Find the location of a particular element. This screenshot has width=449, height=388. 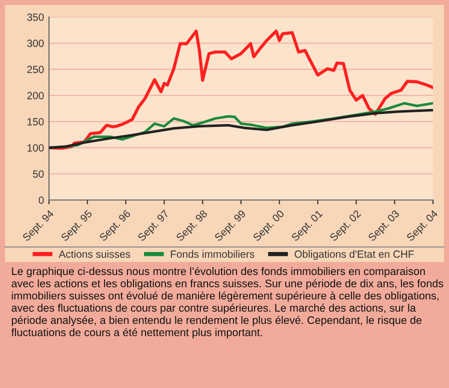

legend-label: Obligations d'Etat en CHF is located at coordinates (354, 255).